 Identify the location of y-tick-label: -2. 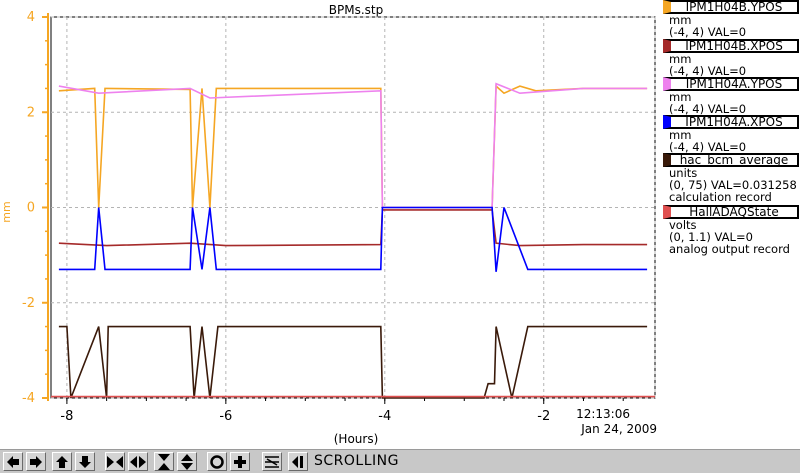
(28, 303).